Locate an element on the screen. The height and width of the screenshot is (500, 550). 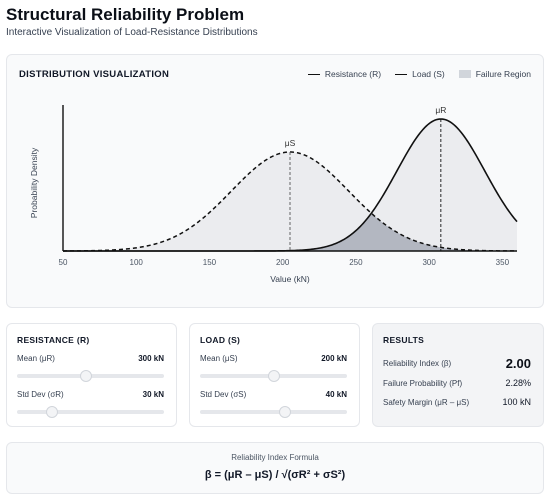
resistance-mean-thumb is located at coordinates (86, 376).